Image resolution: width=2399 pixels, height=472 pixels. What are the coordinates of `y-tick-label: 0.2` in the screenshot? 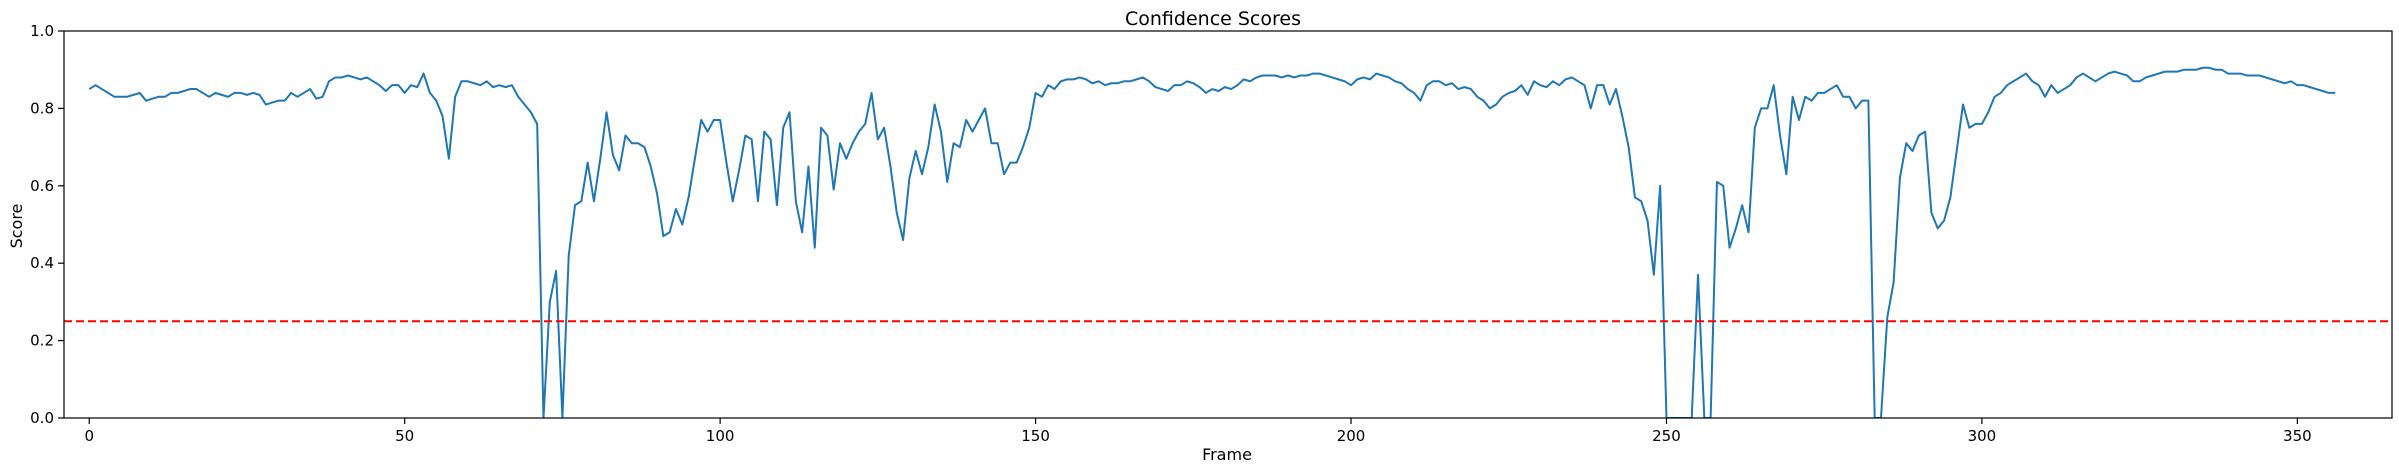 It's located at (42, 341).